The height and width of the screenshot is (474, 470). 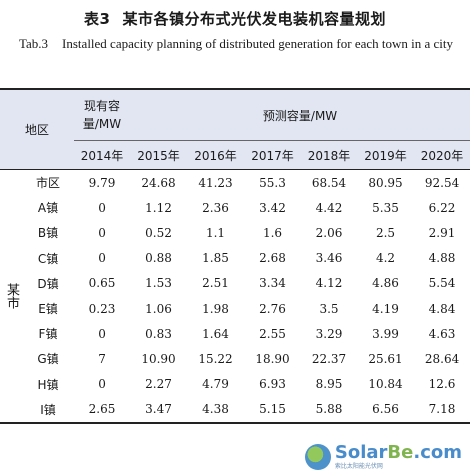 I want to click on year-header: 2017年, so click(x=273, y=155).